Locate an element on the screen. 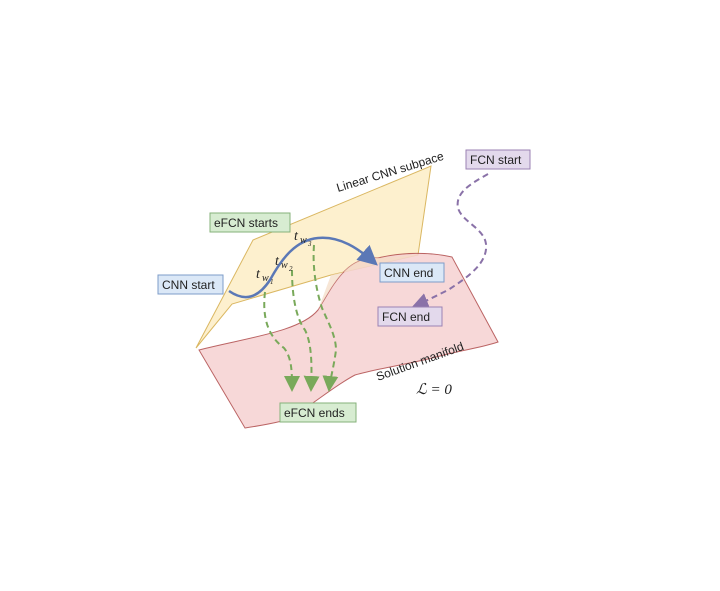 The image size is (720, 591). efcn-ends-box: eFCN ends is located at coordinates (318, 412).